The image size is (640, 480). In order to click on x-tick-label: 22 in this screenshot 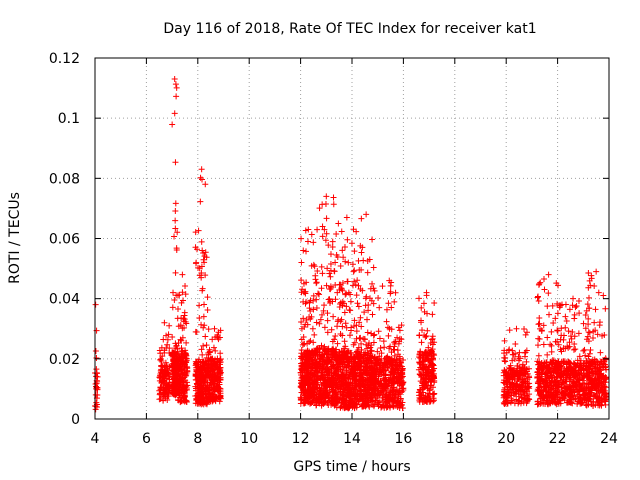, I will do `click(558, 439)`.